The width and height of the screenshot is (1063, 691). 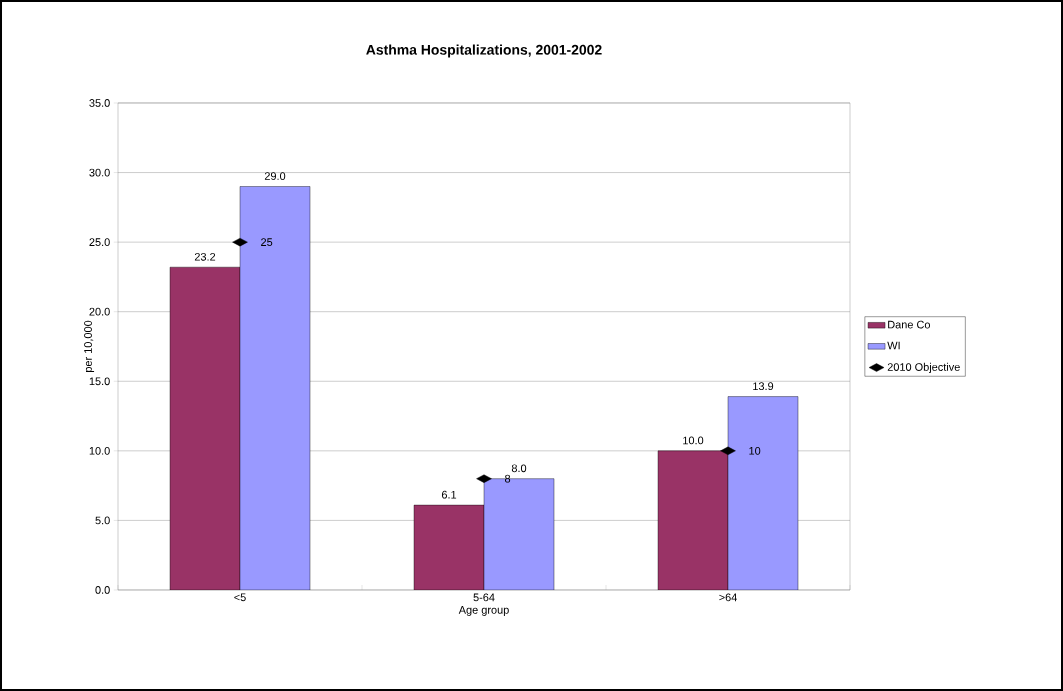 I want to click on y-tick-label: 35.0, so click(x=99, y=103).